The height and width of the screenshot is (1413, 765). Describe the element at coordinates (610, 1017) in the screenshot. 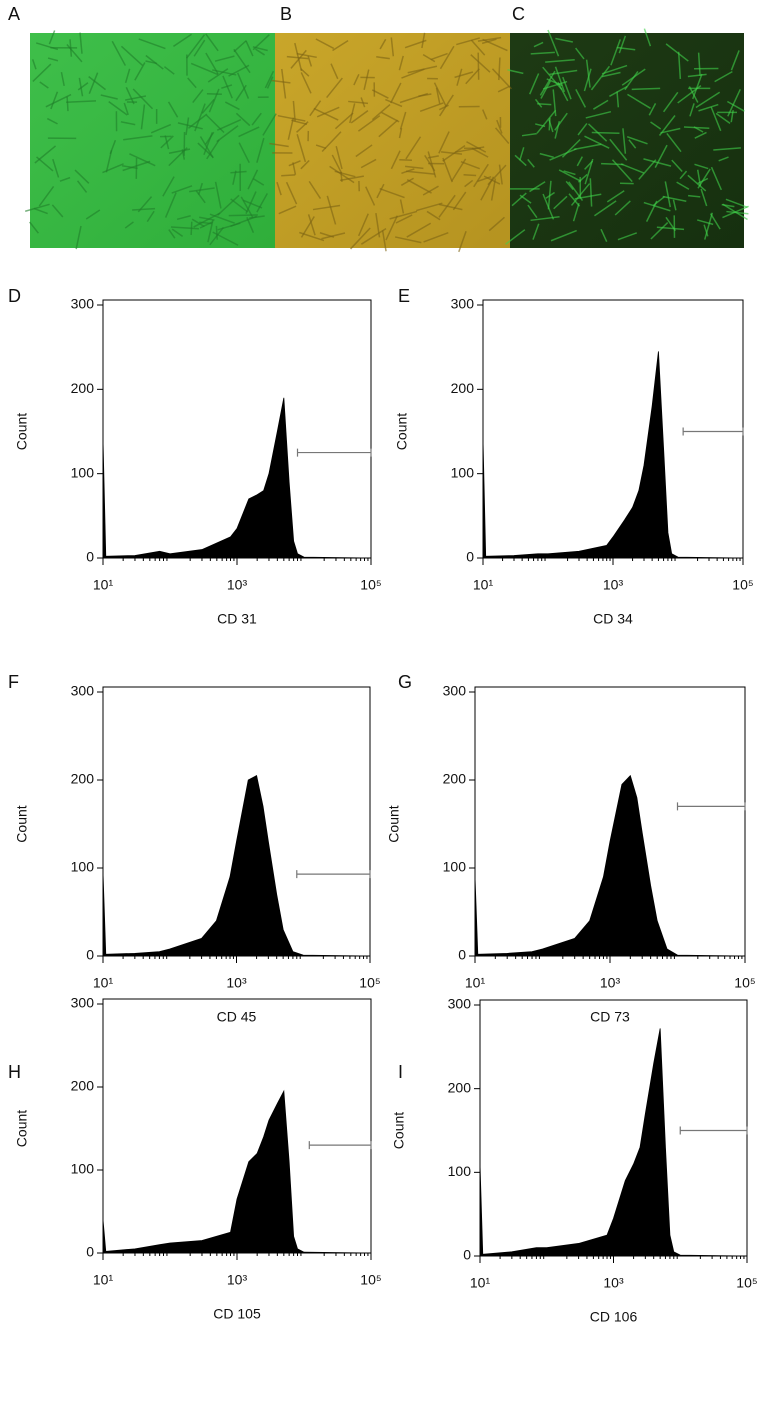

I see `x-axis-label: CD 73` at that location.